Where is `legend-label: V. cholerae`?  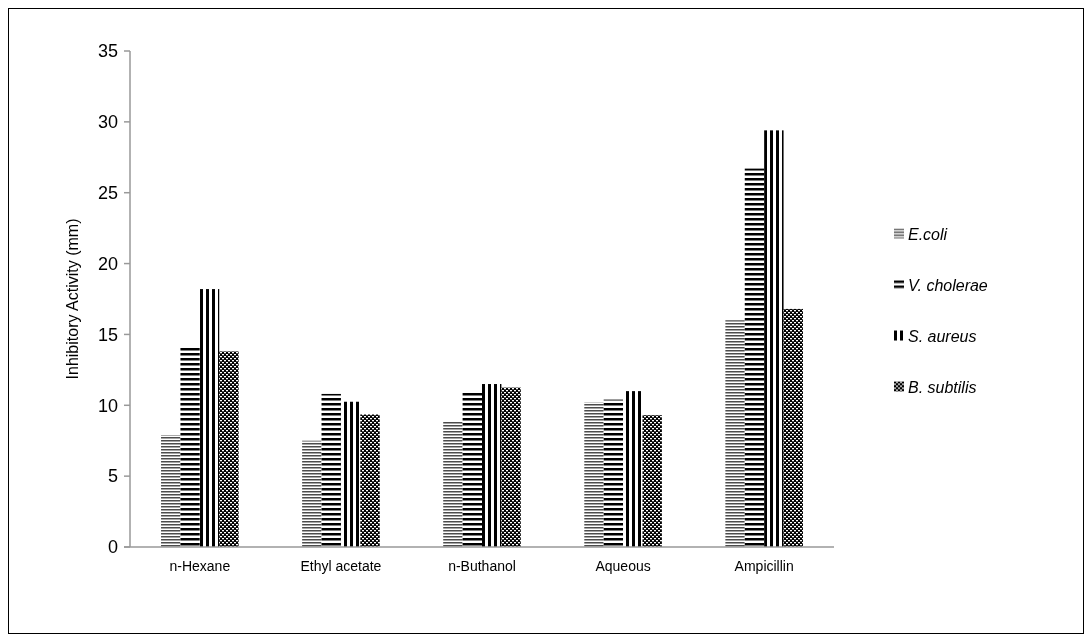 legend-label: V. cholerae is located at coordinates (948, 286).